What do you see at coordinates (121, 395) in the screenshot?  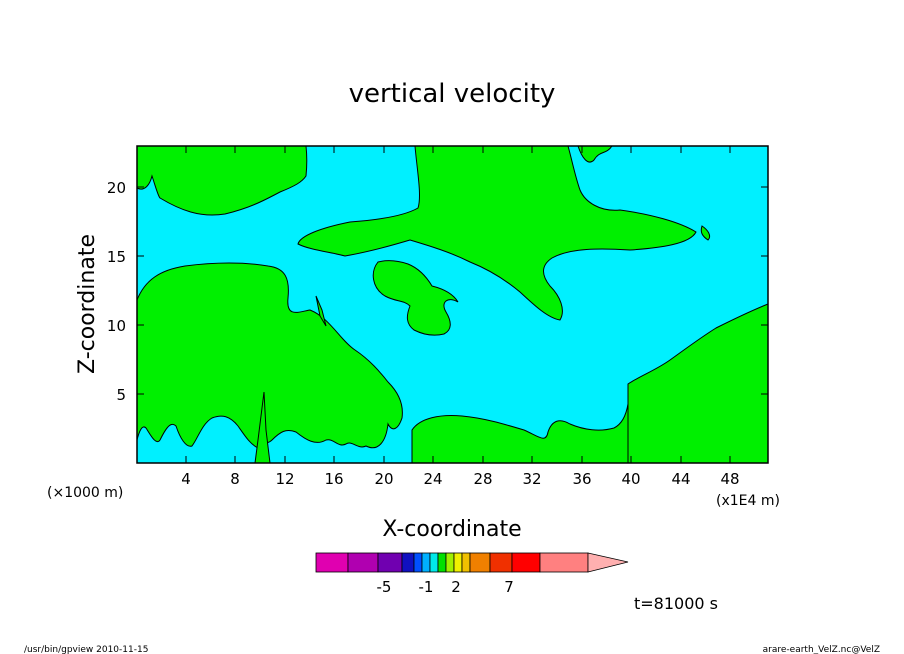 I see `y-tick-label: 5` at bounding box center [121, 395].